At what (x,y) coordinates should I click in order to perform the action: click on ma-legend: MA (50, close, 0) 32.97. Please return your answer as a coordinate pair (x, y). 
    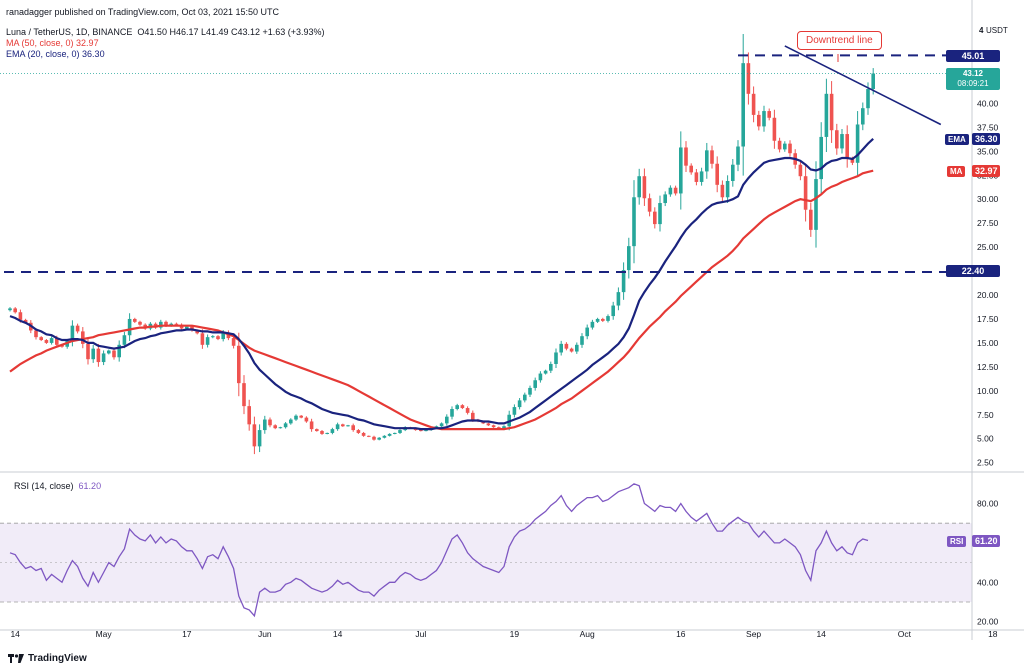
    Looking at the image, I should click on (52, 43).